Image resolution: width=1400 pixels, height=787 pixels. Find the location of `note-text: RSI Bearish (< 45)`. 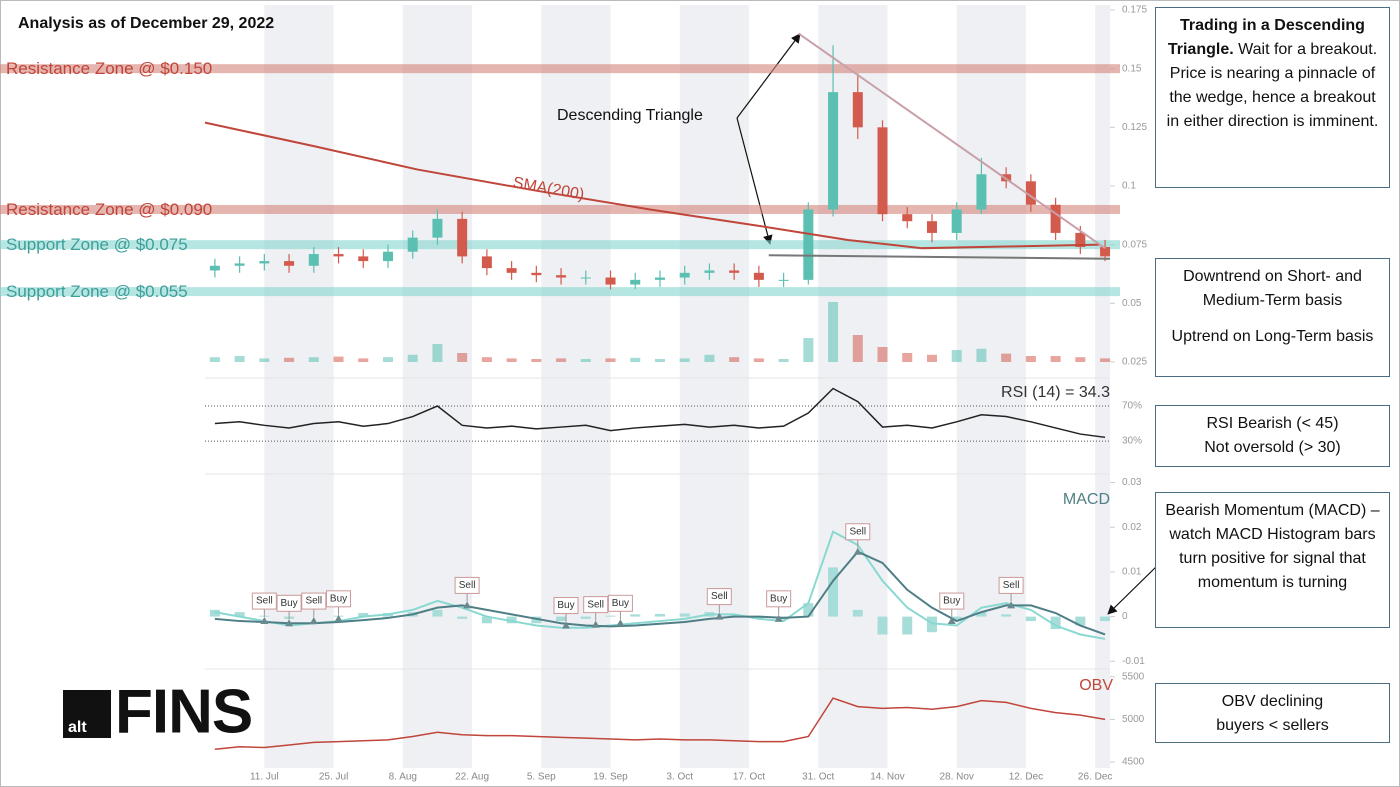

note-text: RSI Bearish (< 45) is located at coordinates (1272, 423).